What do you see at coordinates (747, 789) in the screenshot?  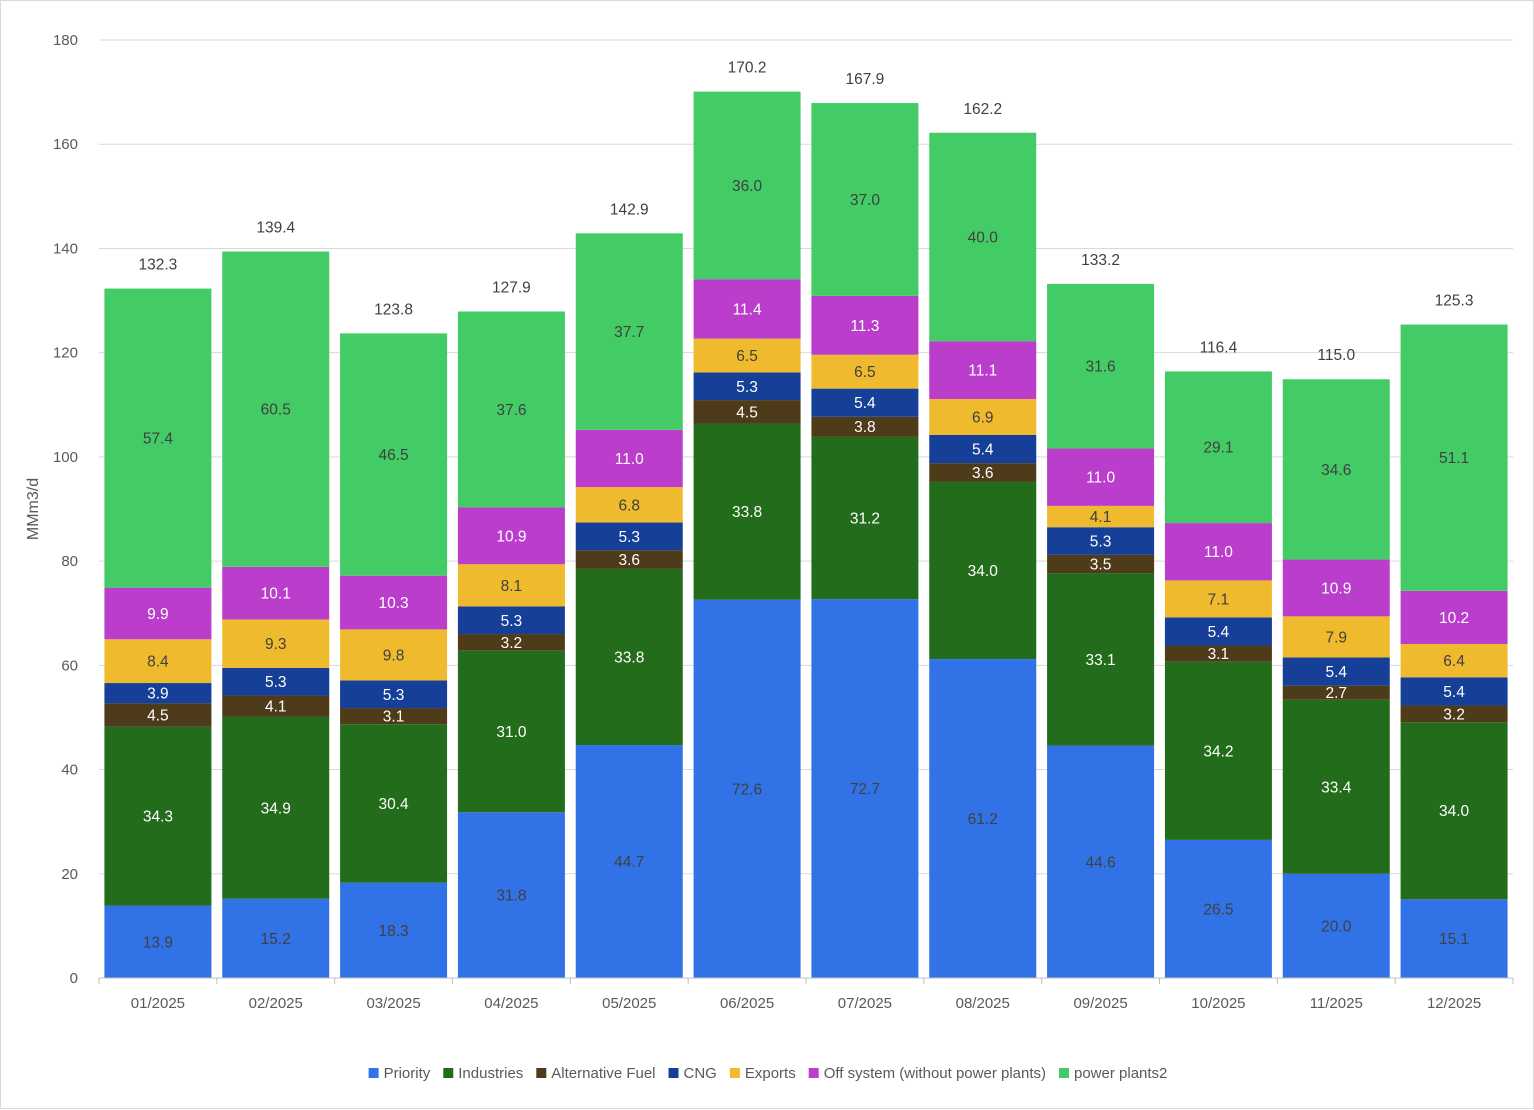 I see `data-label: 72.6` at bounding box center [747, 789].